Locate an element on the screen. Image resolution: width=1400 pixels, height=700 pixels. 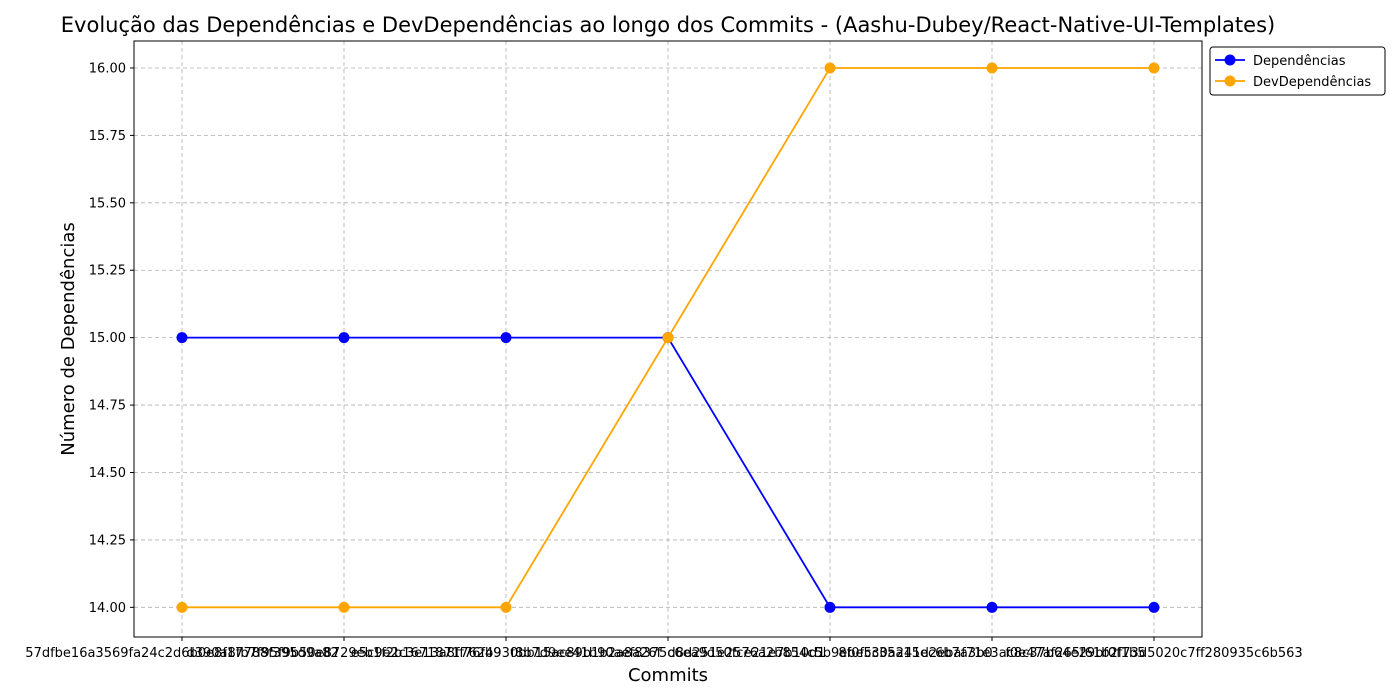
x-tick-label: 8f0fc30a241d2ebaf71e3ac8c37b64e29bf0f1b5 is located at coordinates (991, 653).